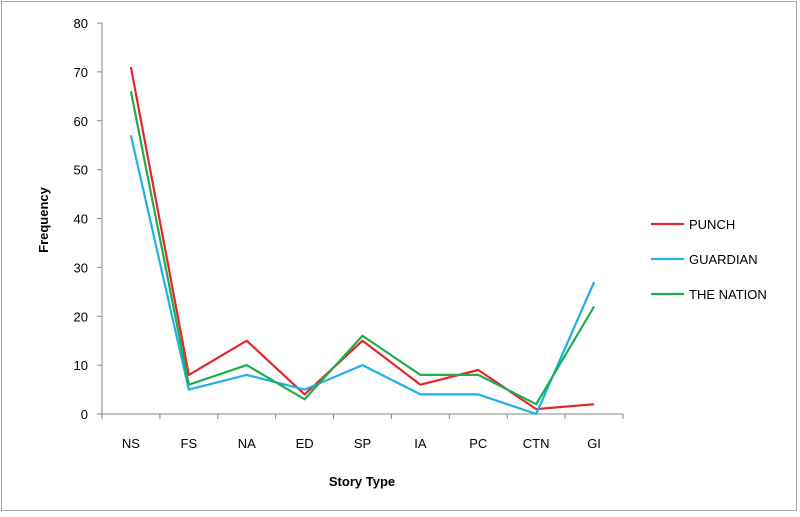 Image resolution: width=800 pixels, height=517 pixels. Describe the element at coordinates (81, 121) in the screenshot. I see `y-tick-label: 60` at that location.